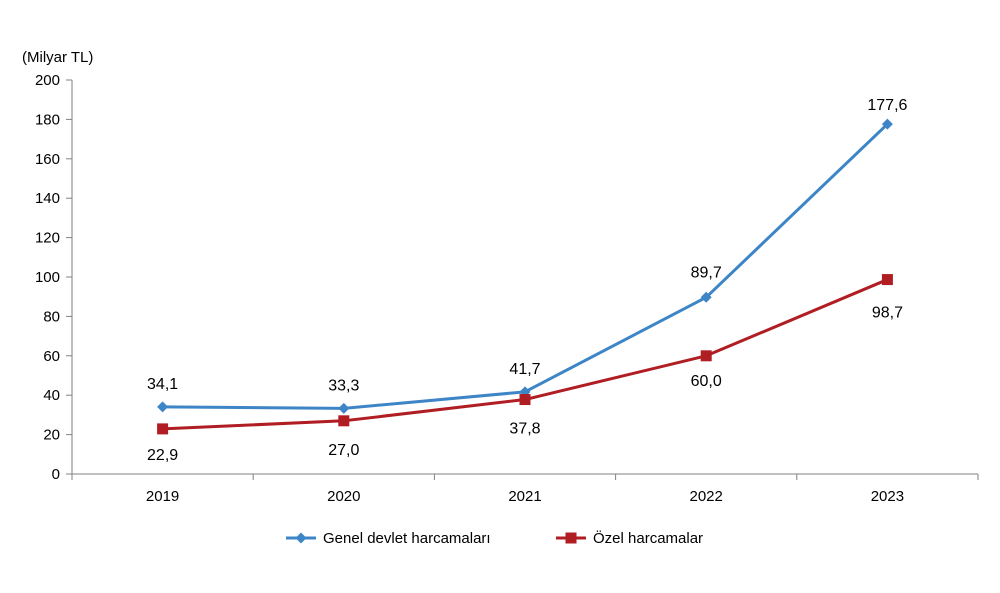 This screenshot has width=1000, height=593. I want to click on data-label: 37,8, so click(524, 429).